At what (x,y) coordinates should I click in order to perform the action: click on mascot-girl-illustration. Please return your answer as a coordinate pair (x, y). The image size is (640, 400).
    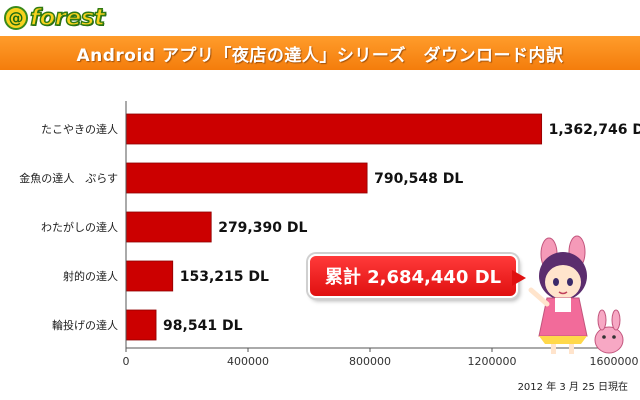
    Looking at the image, I should click on (576, 294).